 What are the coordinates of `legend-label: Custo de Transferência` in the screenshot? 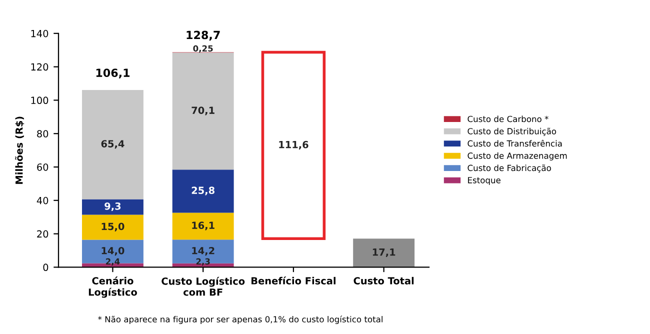 It's located at (515, 143).